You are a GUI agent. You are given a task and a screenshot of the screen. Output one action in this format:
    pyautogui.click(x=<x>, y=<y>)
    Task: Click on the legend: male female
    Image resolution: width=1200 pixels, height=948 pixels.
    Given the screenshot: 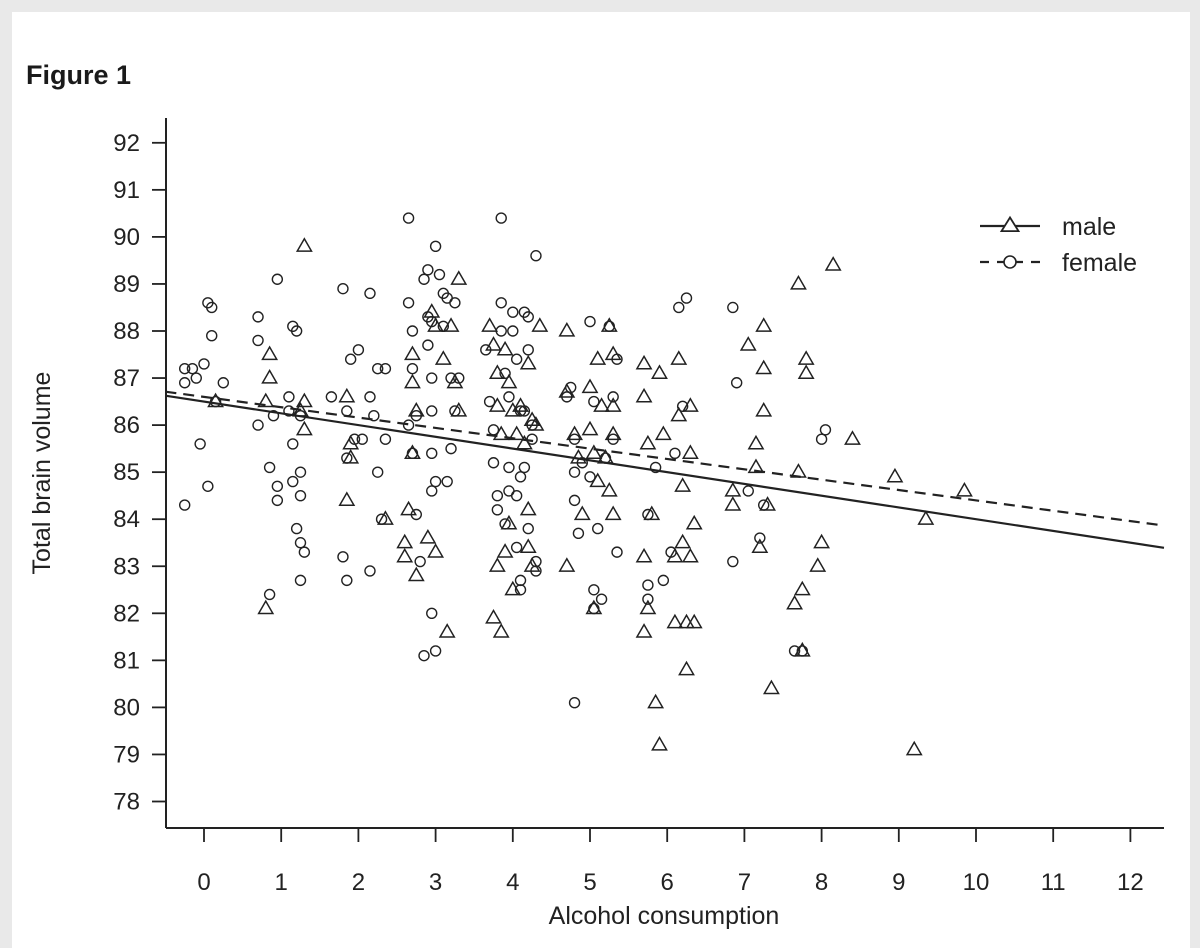 What is the action you would take?
    pyautogui.click(x=1058, y=245)
    